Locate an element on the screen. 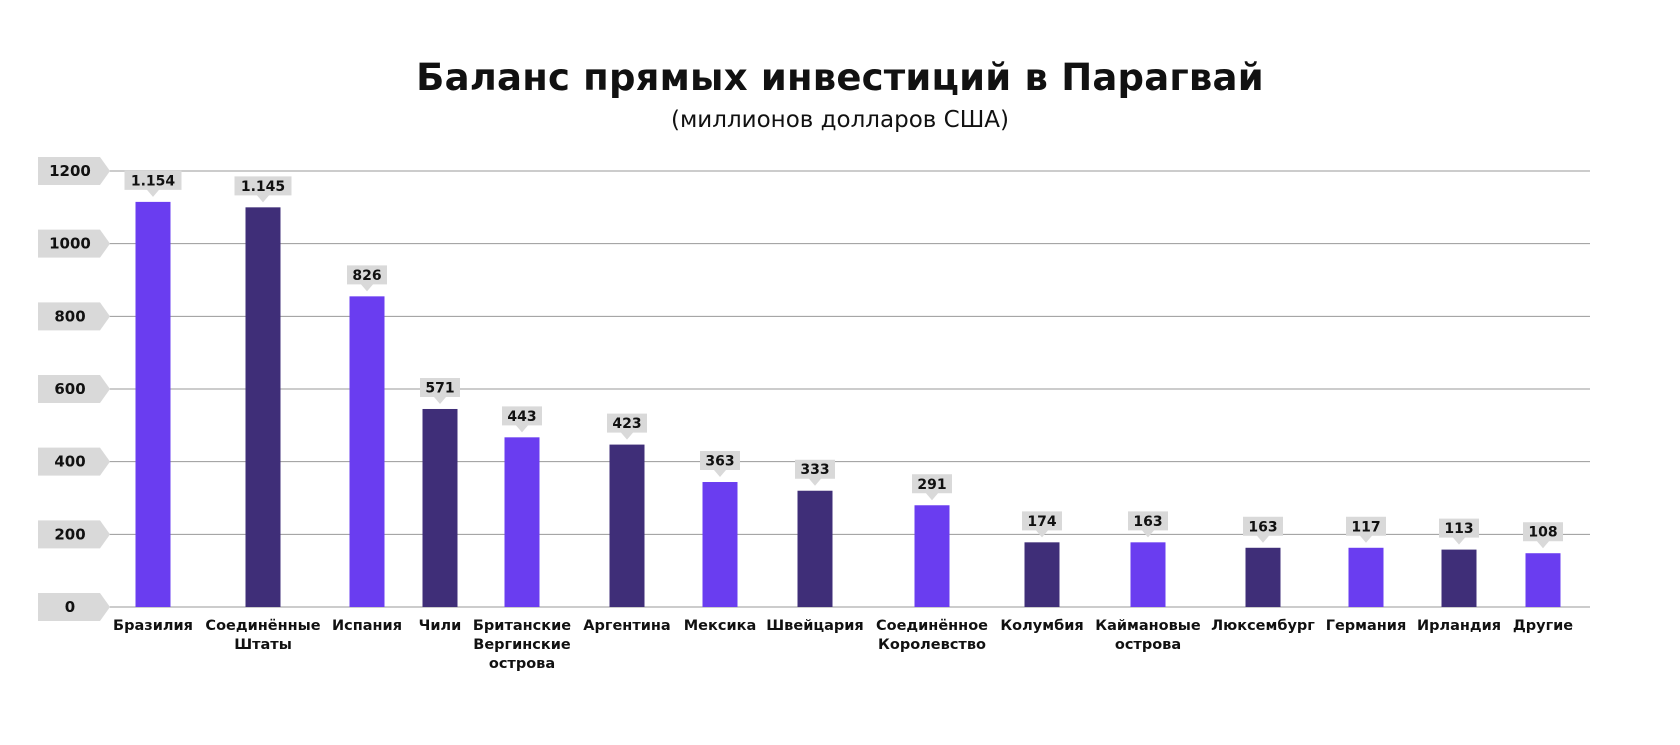 The height and width of the screenshot is (745, 1680). value-label: 333 is located at coordinates (814, 470).